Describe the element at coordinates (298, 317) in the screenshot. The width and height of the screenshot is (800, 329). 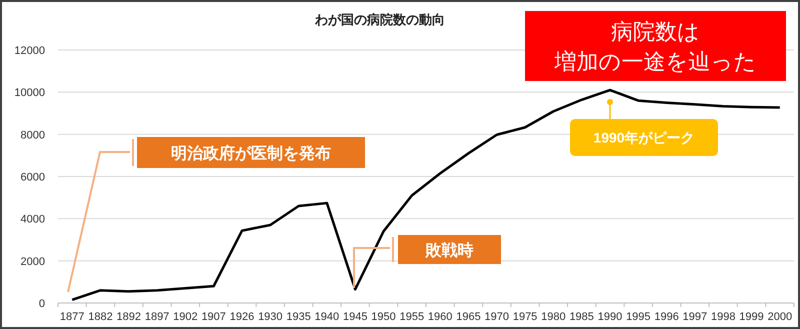
I see `x-tick-label: 1935` at that location.